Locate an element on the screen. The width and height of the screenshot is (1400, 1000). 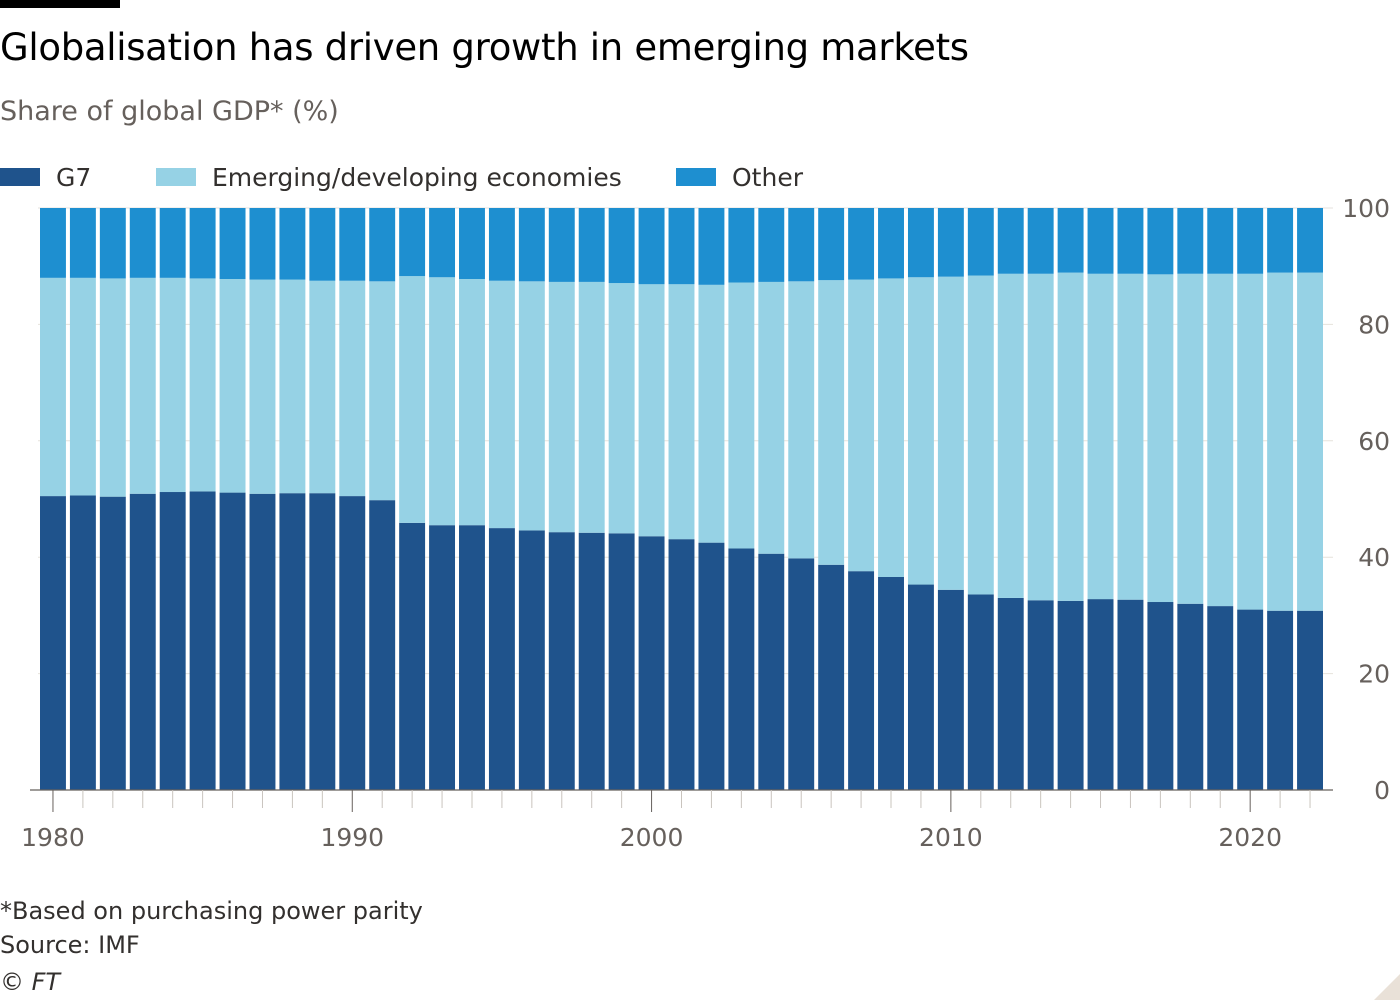
legend-swatch-emerging is located at coordinates (176, 177).